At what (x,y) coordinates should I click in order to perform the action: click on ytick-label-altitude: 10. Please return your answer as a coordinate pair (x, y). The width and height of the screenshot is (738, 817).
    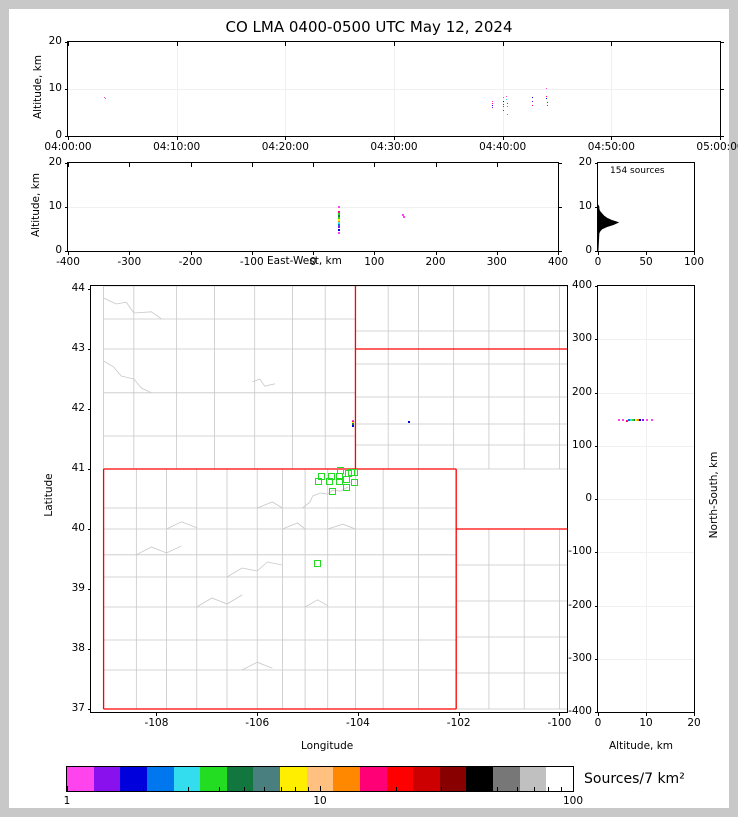
    Looking at the image, I should click on (55, 88).